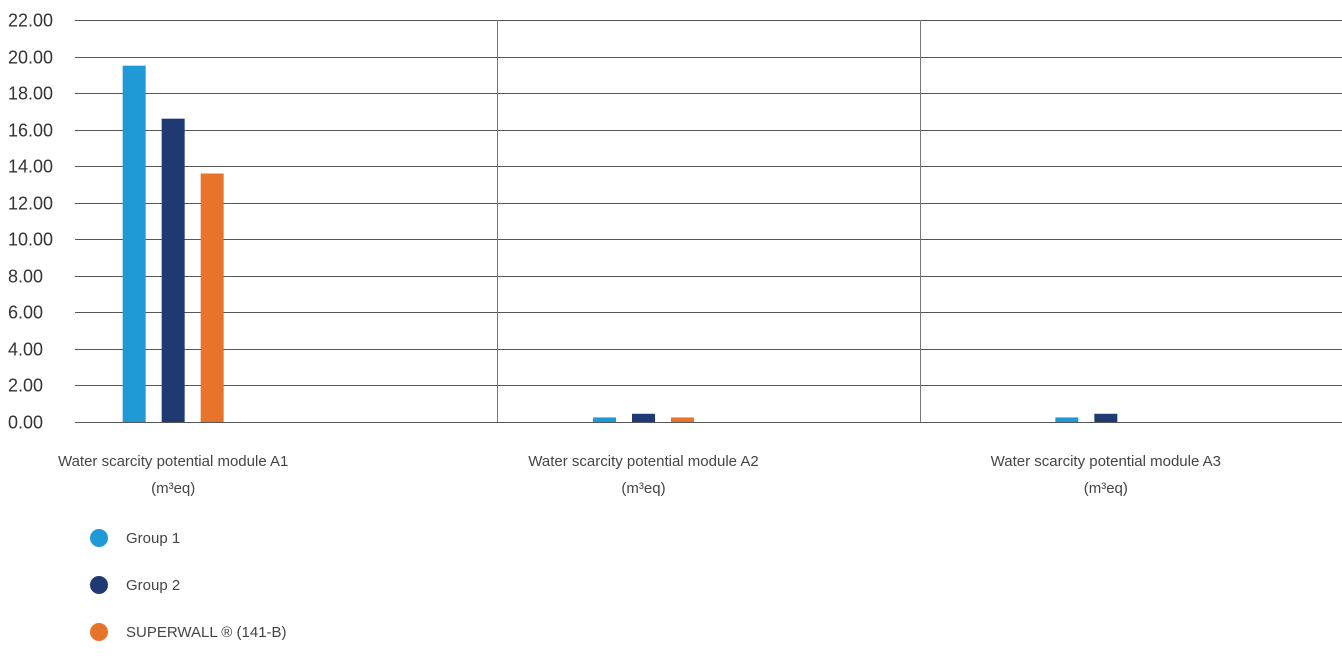 The height and width of the screenshot is (669, 1342). Describe the element at coordinates (153, 585) in the screenshot. I see `legend-label: Group 2` at that location.